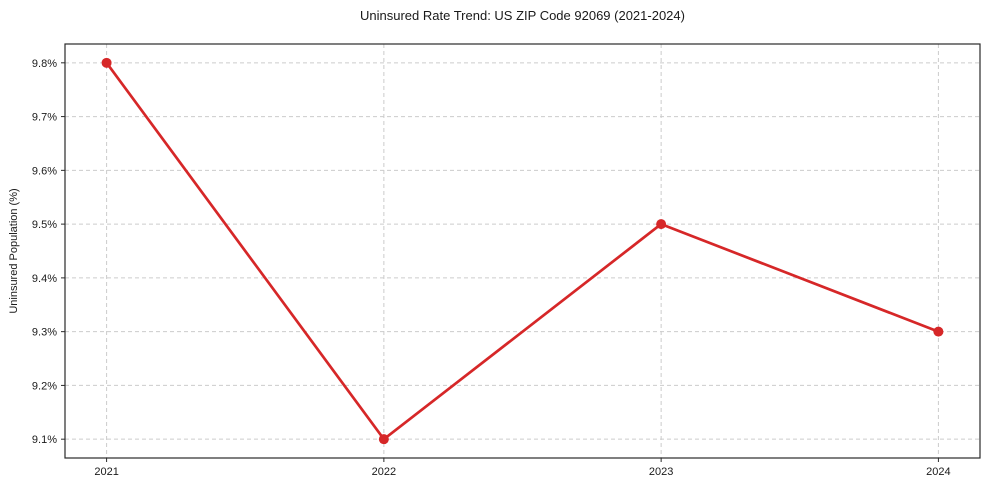  I want to click on y-tick-label: 9.1%, so click(44, 440).